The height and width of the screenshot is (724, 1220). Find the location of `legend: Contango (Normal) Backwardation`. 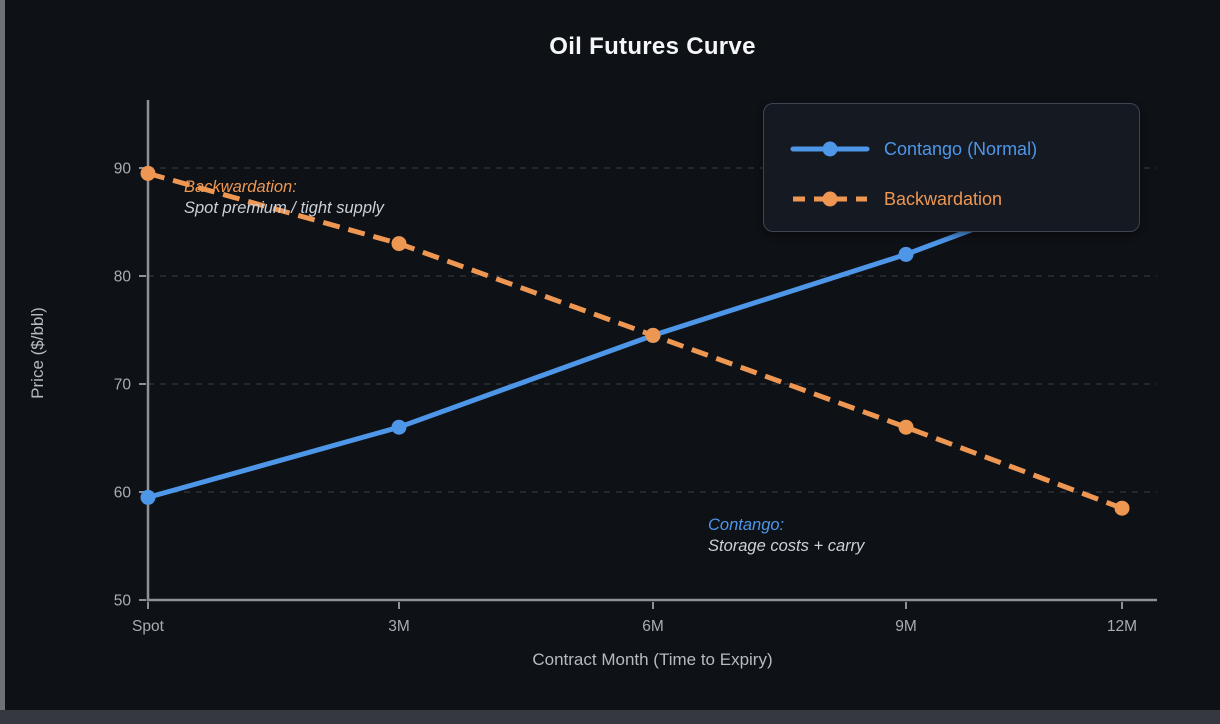

legend: Contango (Normal) Backwardation is located at coordinates (951, 167).